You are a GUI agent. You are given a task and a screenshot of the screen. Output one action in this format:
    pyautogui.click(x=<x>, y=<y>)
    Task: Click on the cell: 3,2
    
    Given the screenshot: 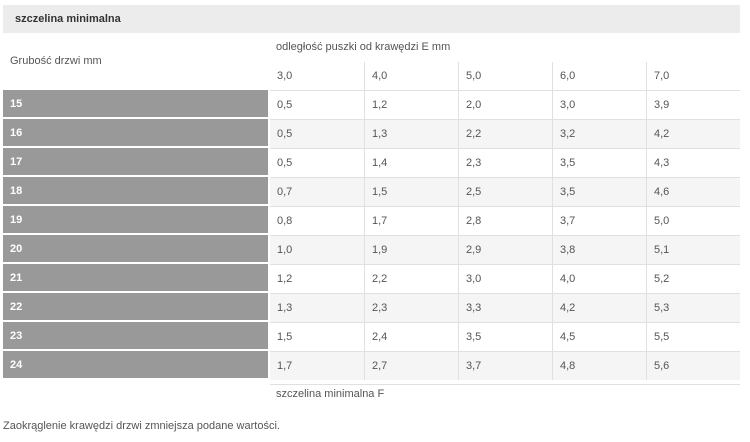 What is the action you would take?
    pyautogui.click(x=599, y=133)
    